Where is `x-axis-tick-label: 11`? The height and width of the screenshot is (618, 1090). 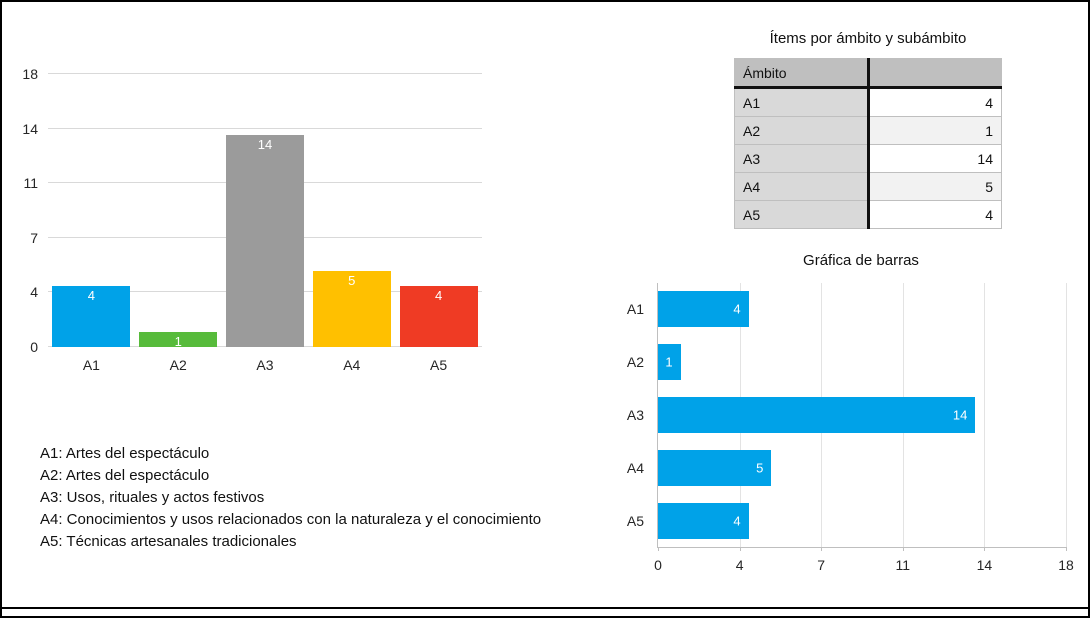 x-axis-tick-label: 11 is located at coordinates (903, 565).